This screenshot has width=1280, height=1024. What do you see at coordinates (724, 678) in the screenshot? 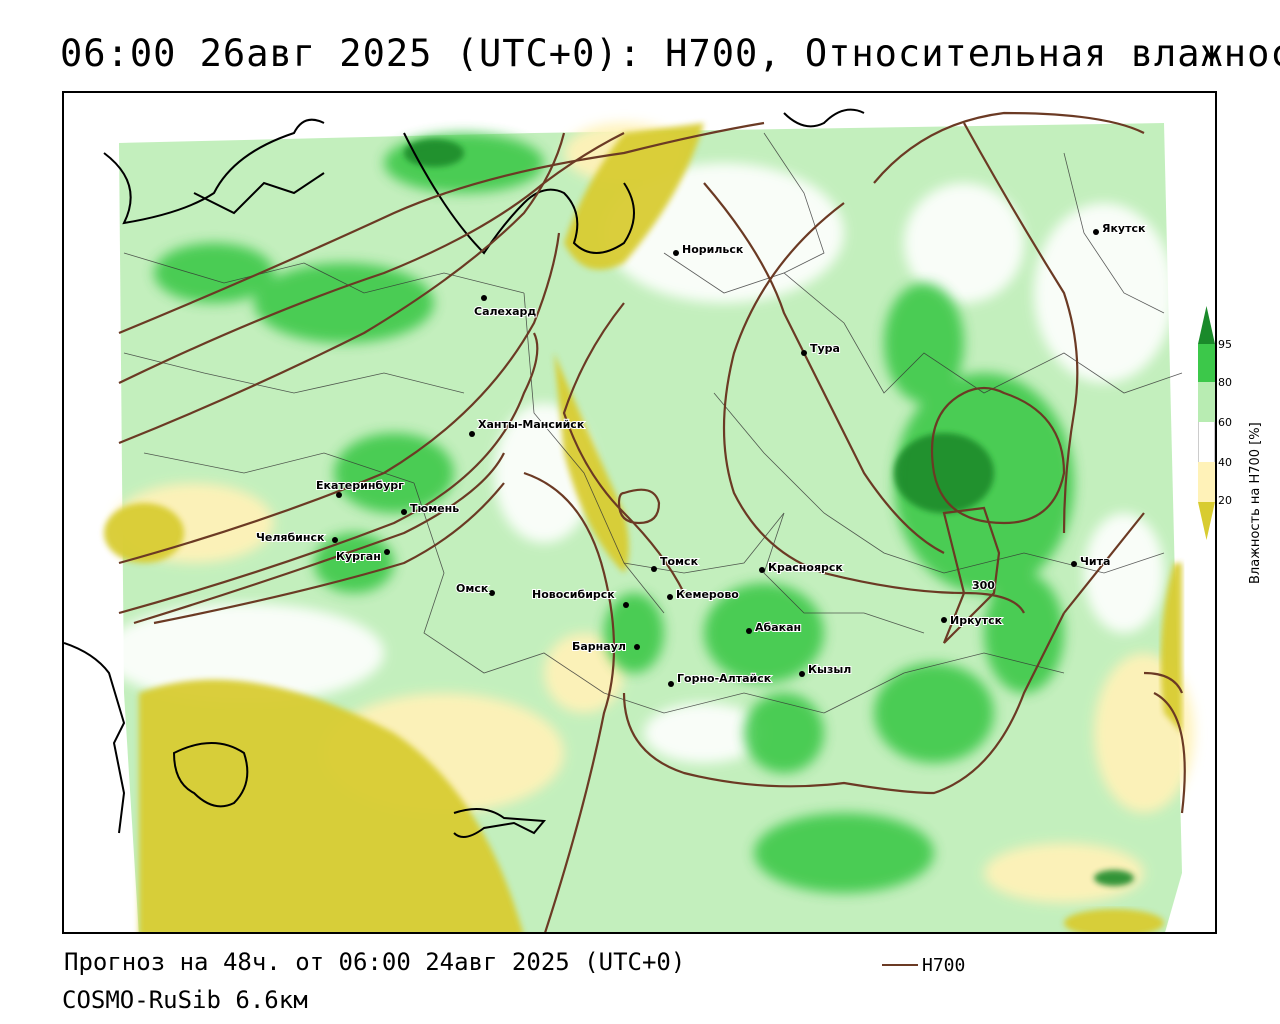
I see `svg-text: Горно-Алтайск` at bounding box center [724, 678].